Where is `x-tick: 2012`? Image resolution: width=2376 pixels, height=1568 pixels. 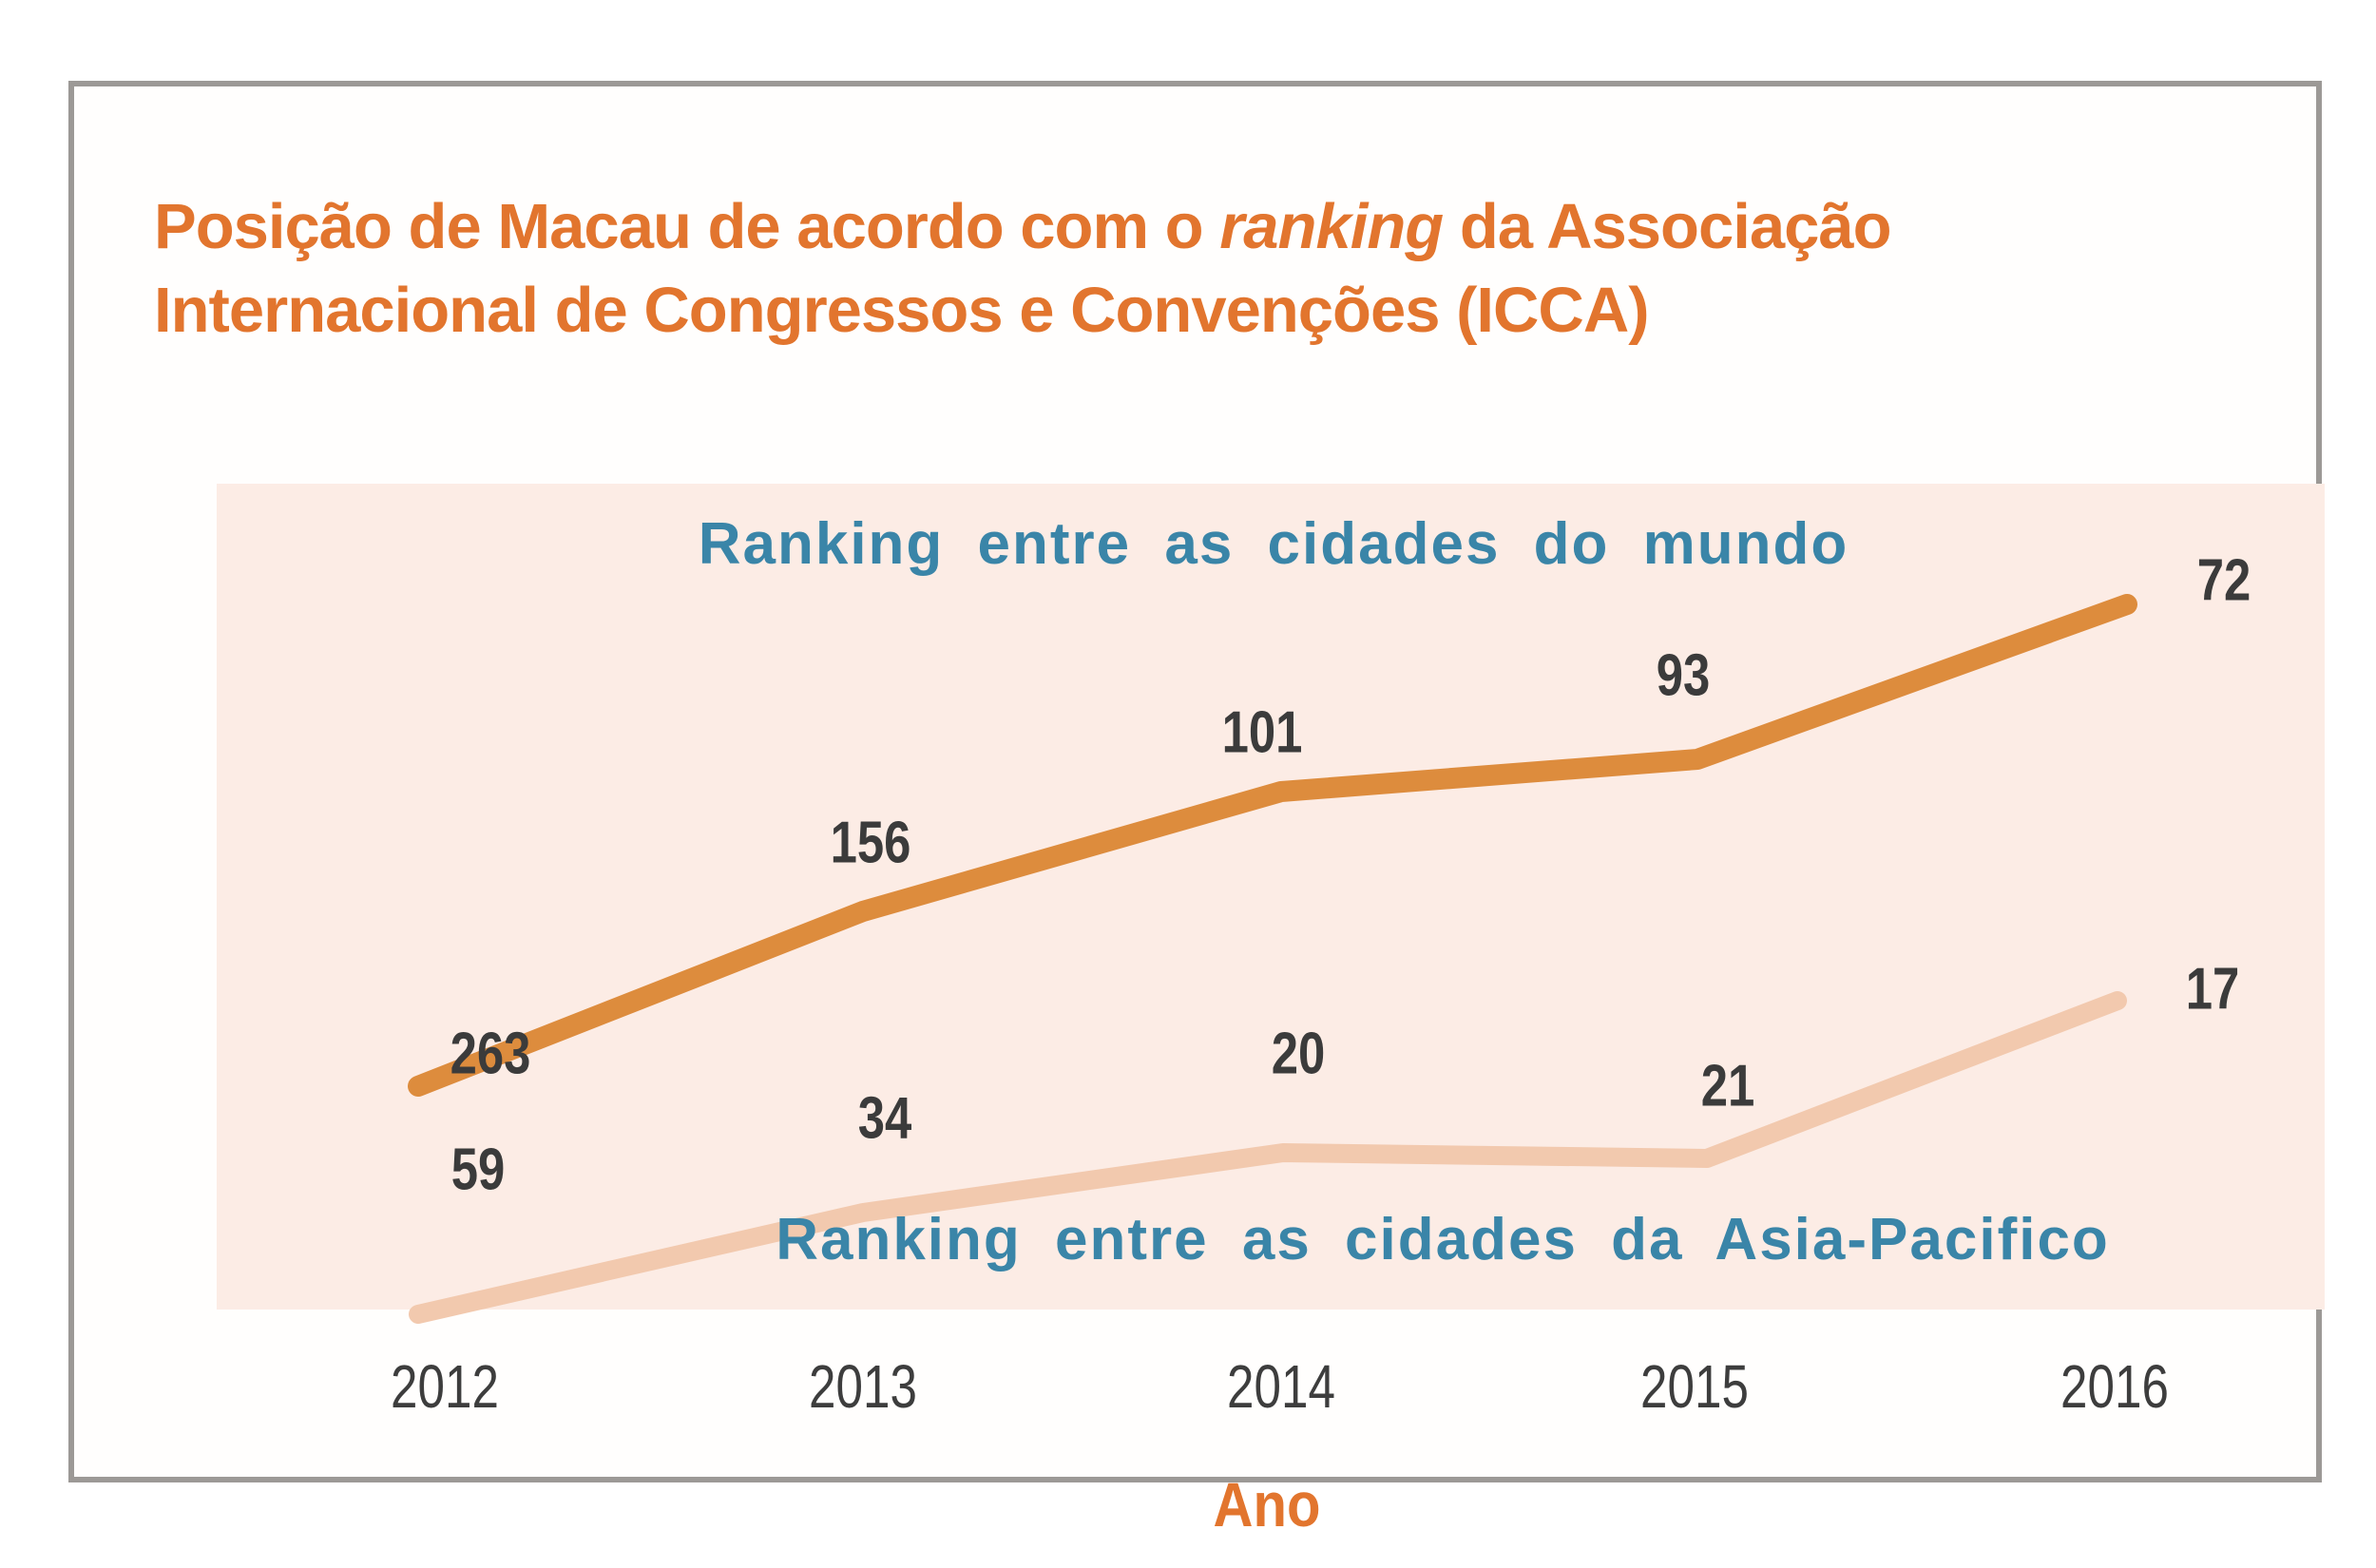
x-tick: 2012 is located at coordinates (445, 1387).